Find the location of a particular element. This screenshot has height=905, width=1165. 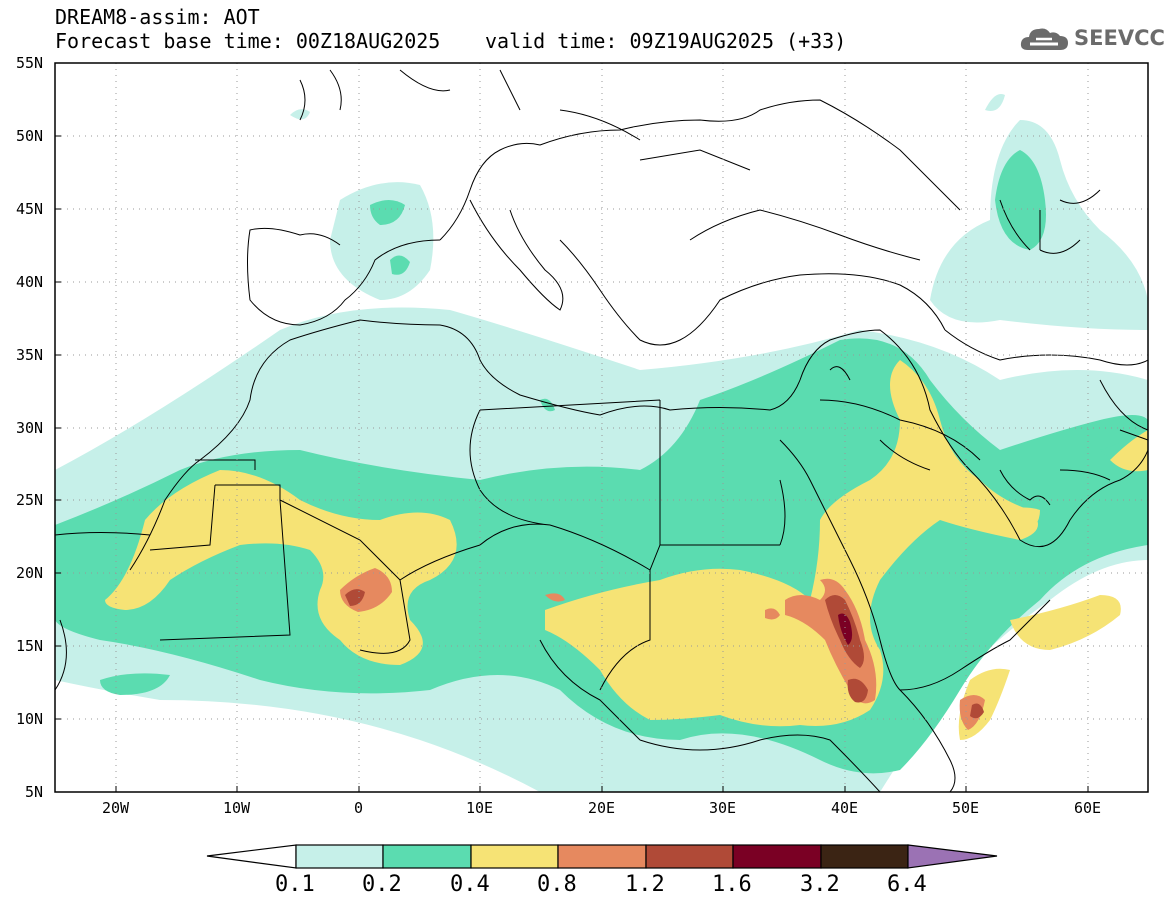

colorbar-label: 0.4 is located at coordinates (470, 884).